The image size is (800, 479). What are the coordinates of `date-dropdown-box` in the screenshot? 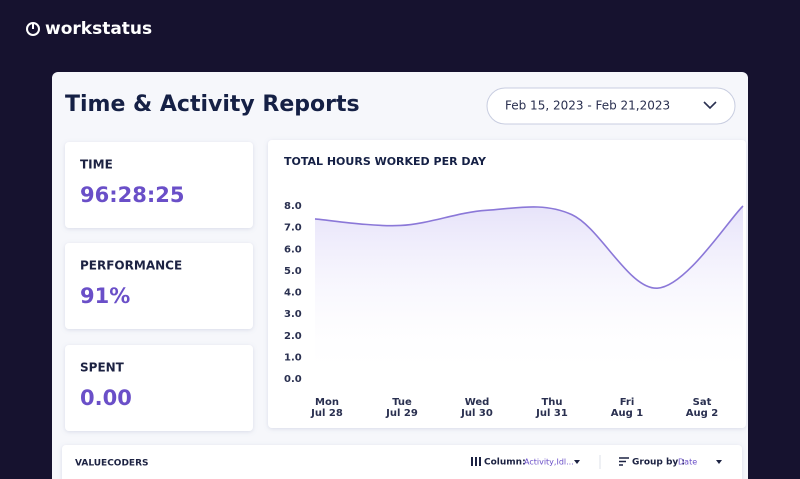 It's located at (611, 106).